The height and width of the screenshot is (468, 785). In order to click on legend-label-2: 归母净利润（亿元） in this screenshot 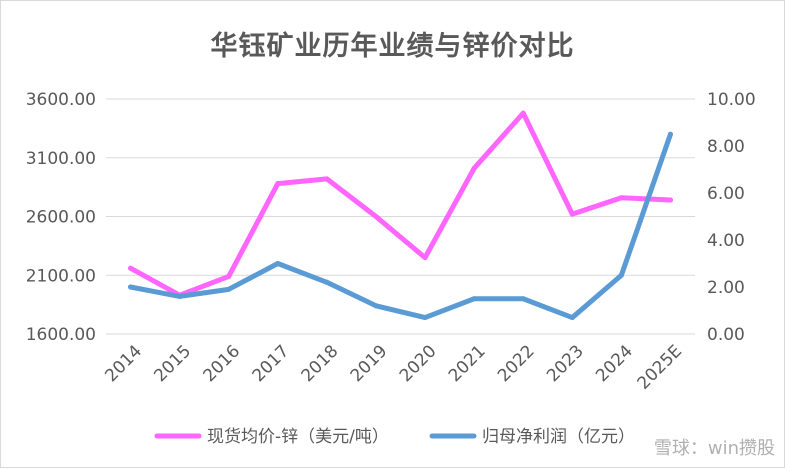, I will do `click(558, 437)`.